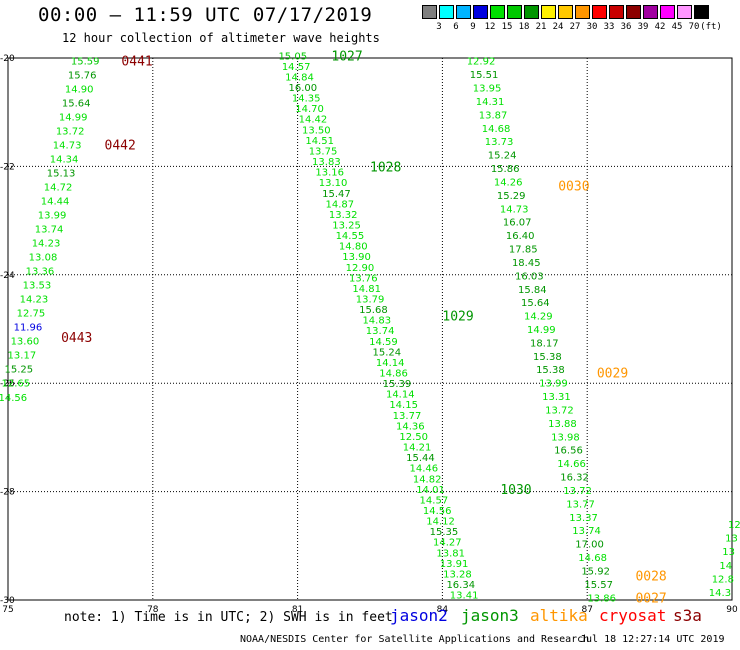 The height and width of the screenshot is (650, 740). I want to click on wave-height-point: 15.44, so click(420, 458).